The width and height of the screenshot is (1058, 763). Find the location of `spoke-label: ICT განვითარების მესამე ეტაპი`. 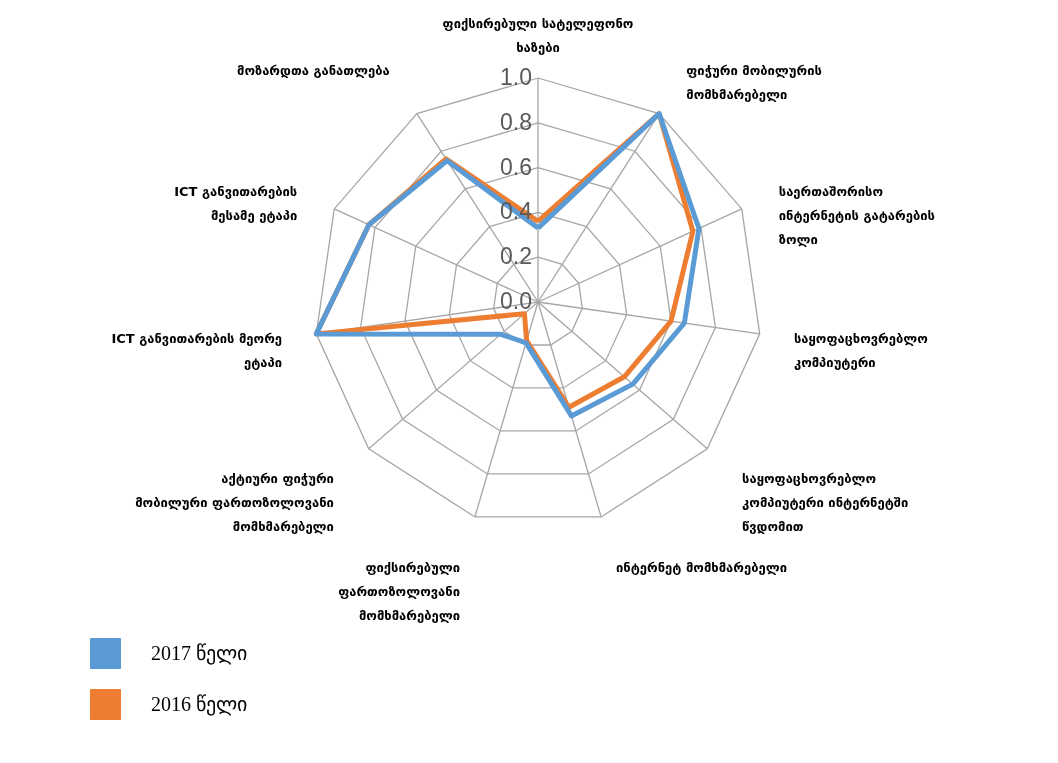

spoke-label: ICT განვითარების მესამე ეტაპი is located at coordinates (236, 204).